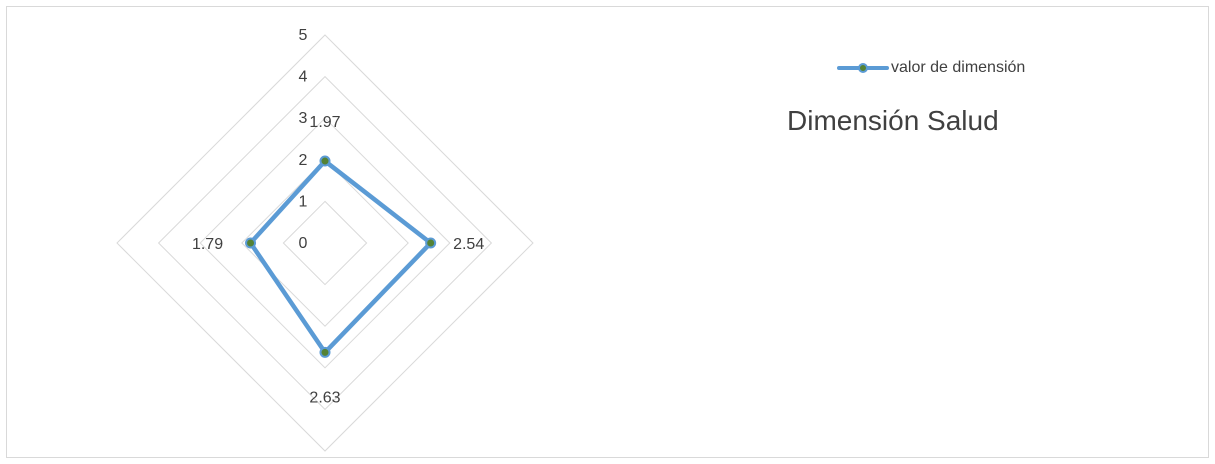 The height and width of the screenshot is (464, 1215). Describe the element at coordinates (303, 77) in the screenshot. I see `tick-label: 4` at that location.